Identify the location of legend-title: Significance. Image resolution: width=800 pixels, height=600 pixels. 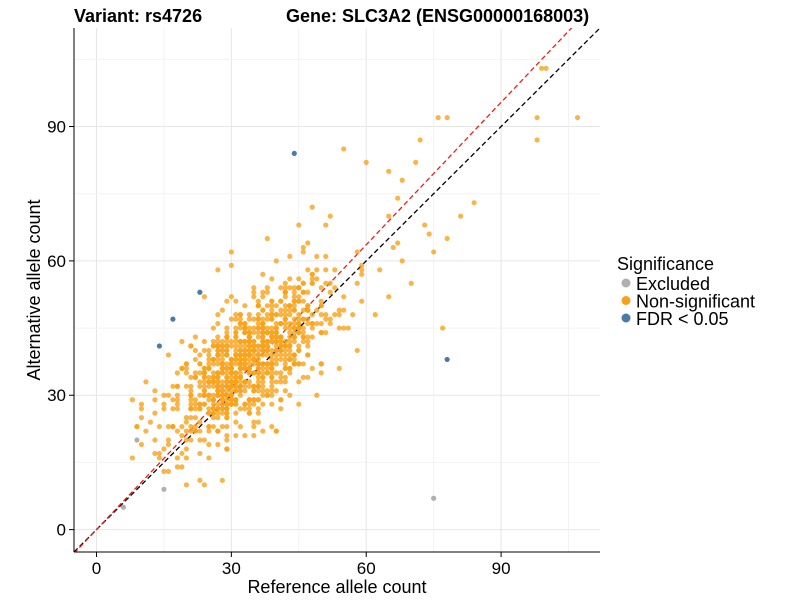
(665, 264).